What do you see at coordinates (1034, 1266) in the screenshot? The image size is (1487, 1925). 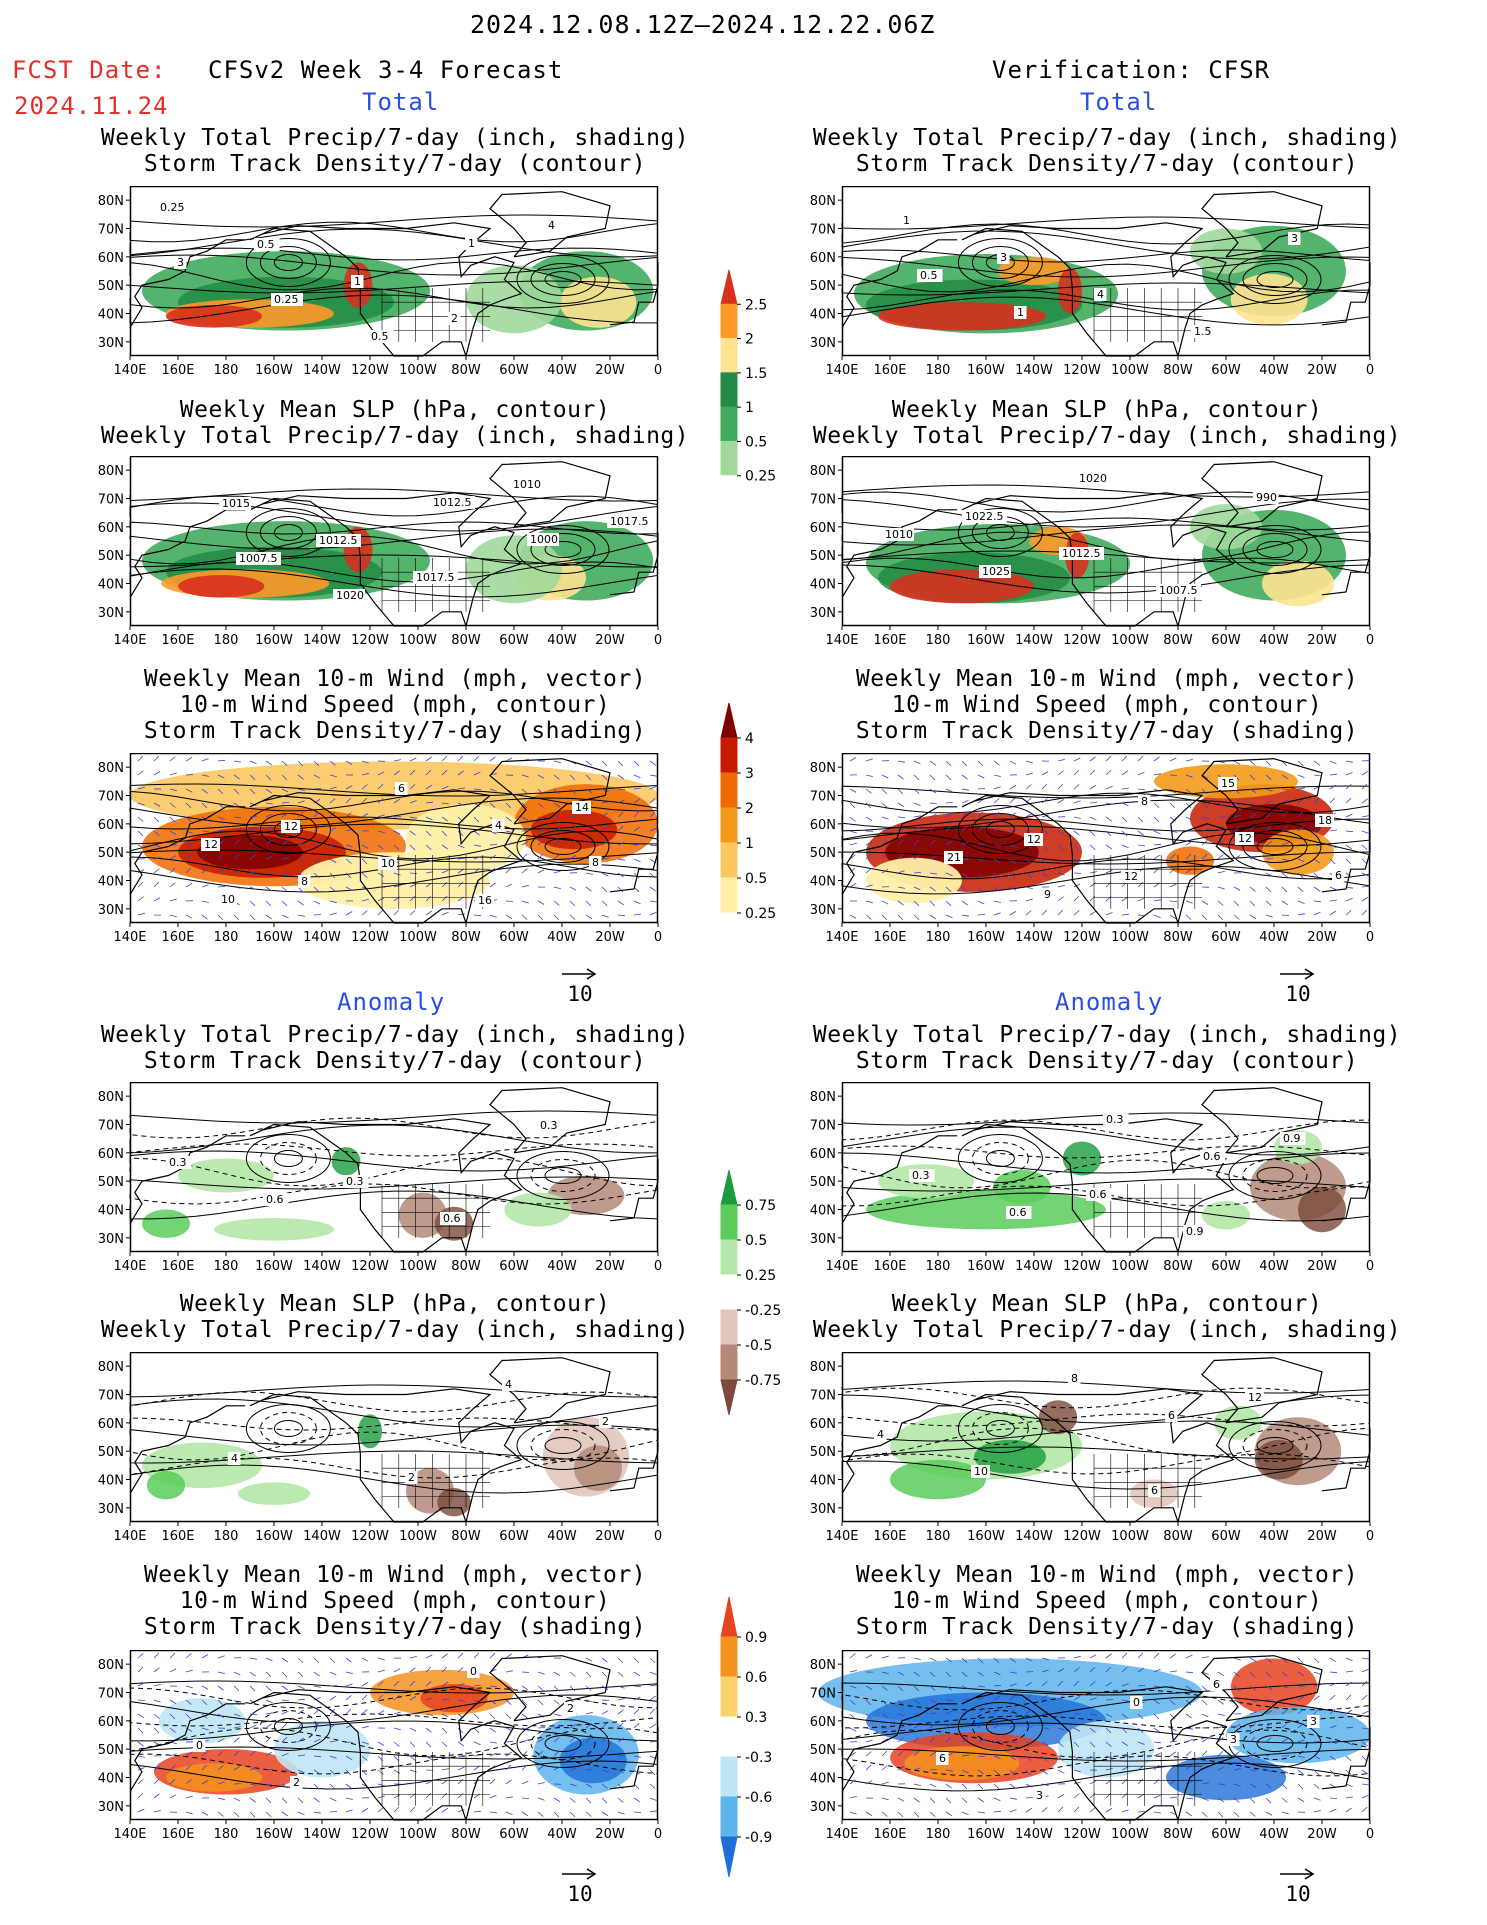 I see `lon-tick-label: 140W` at bounding box center [1034, 1266].